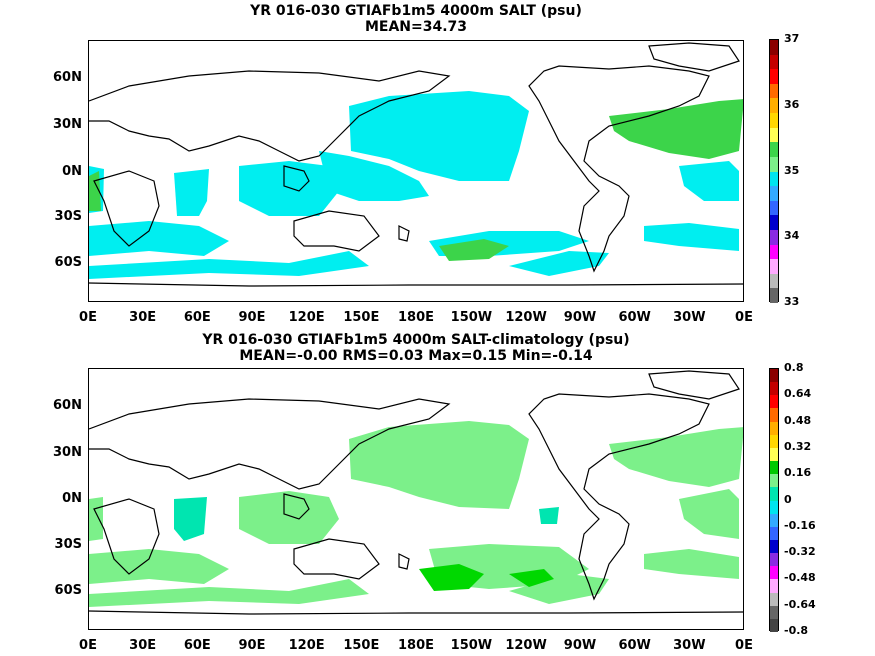 The image size is (875, 656). I want to click on panel1-lat-label-0n: 0N, so click(72, 171).